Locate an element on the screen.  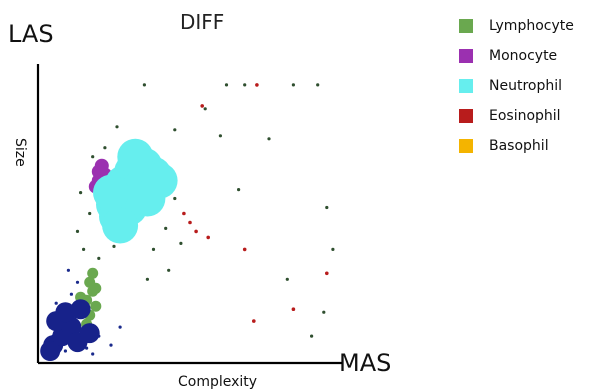
y-axis-label-short: LAS is located at coordinates (31, 34).